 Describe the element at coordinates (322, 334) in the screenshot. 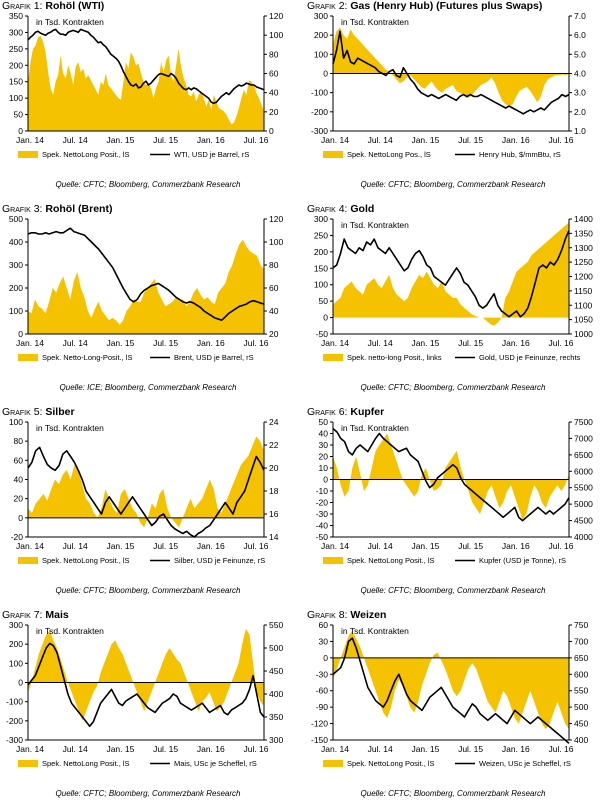

I see `left-tick-label: -50` at that location.